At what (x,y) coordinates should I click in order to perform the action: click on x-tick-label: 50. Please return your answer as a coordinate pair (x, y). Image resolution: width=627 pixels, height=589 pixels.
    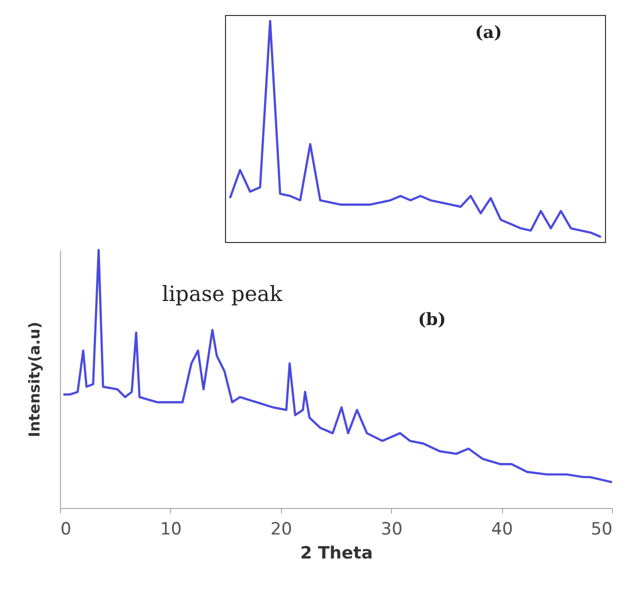
    Looking at the image, I should click on (601, 530).